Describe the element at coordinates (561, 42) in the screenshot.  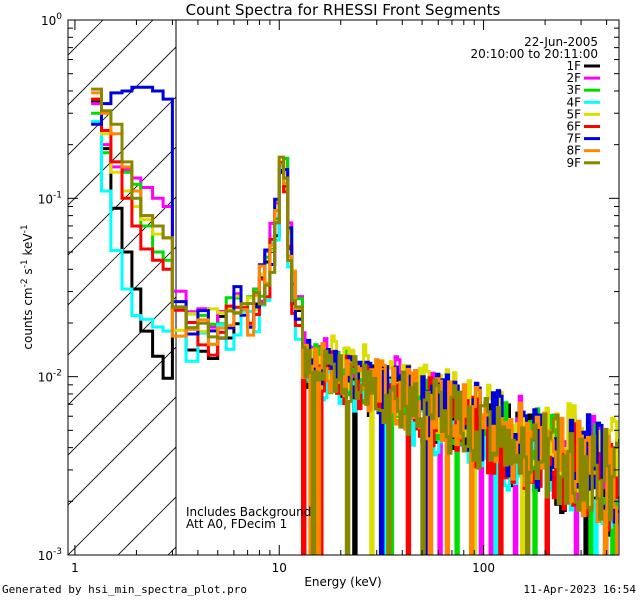
I see `date-label: 22-Jun-2005` at that location.